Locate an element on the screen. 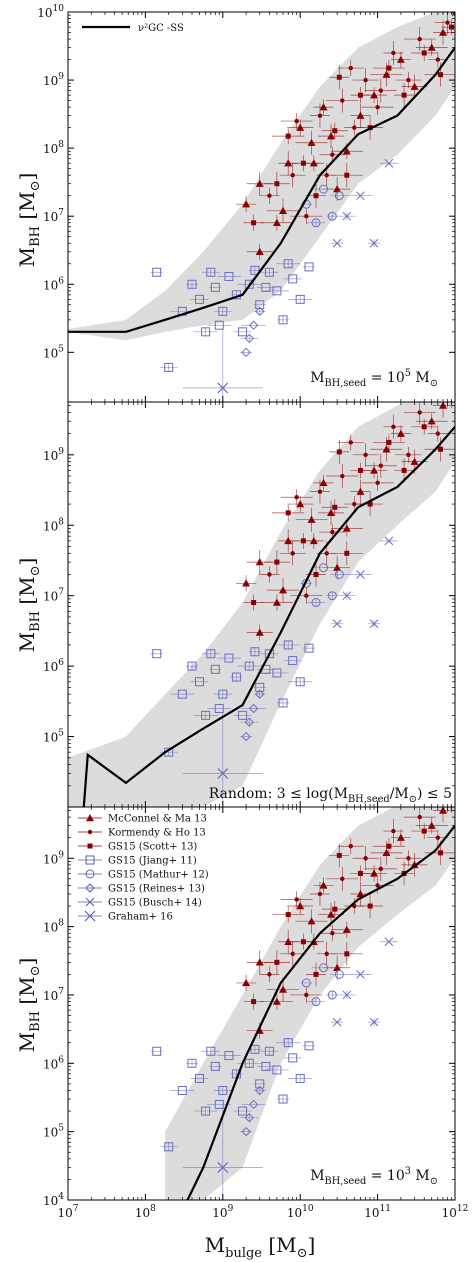  legend-label: GS15 (Jiang+ 11) is located at coordinates (152, 861).